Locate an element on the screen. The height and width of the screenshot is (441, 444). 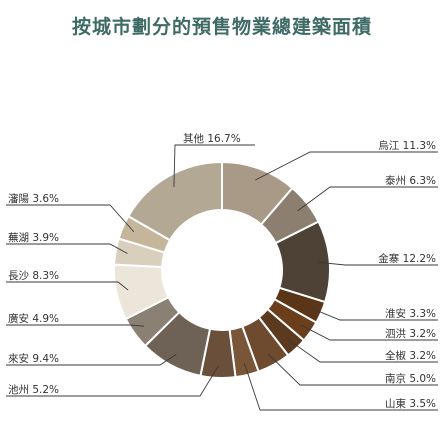
slice-label-3: 金寨 12.2% is located at coordinates (407, 258).